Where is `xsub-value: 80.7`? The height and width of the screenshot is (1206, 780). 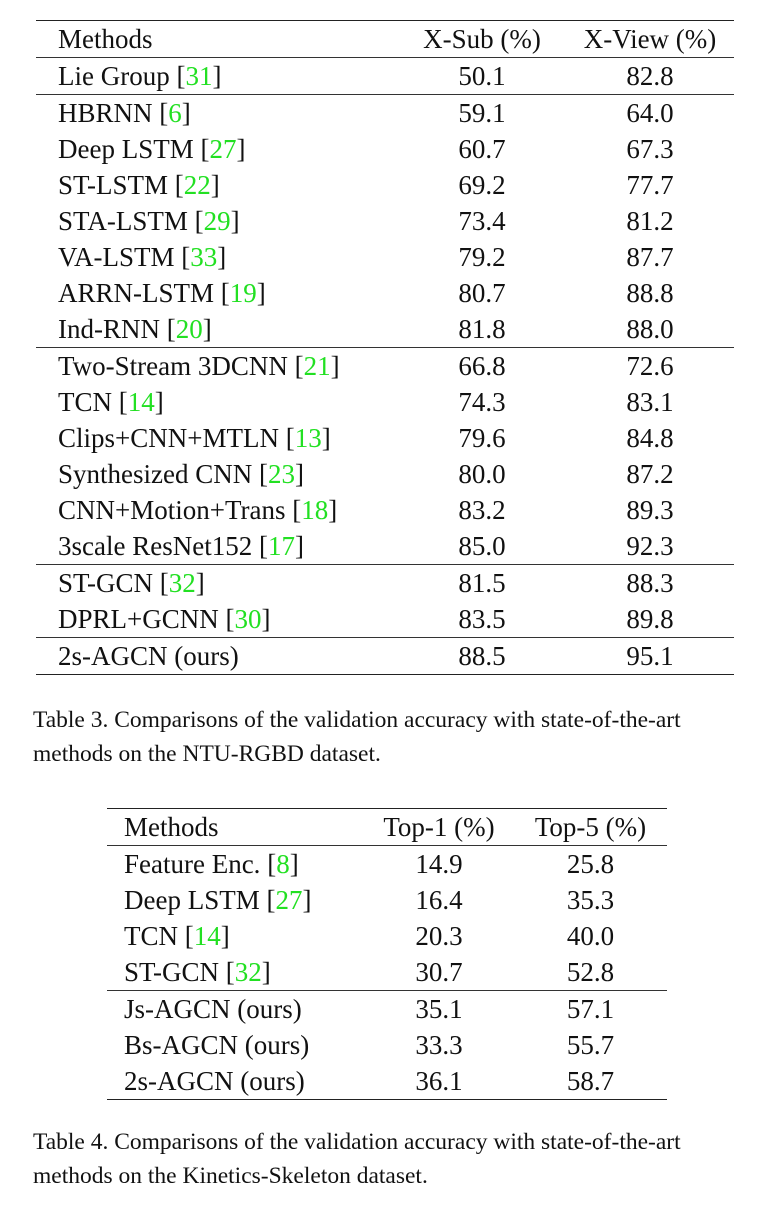 xsub-value: 80.7 is located at coordinates (482, 293).